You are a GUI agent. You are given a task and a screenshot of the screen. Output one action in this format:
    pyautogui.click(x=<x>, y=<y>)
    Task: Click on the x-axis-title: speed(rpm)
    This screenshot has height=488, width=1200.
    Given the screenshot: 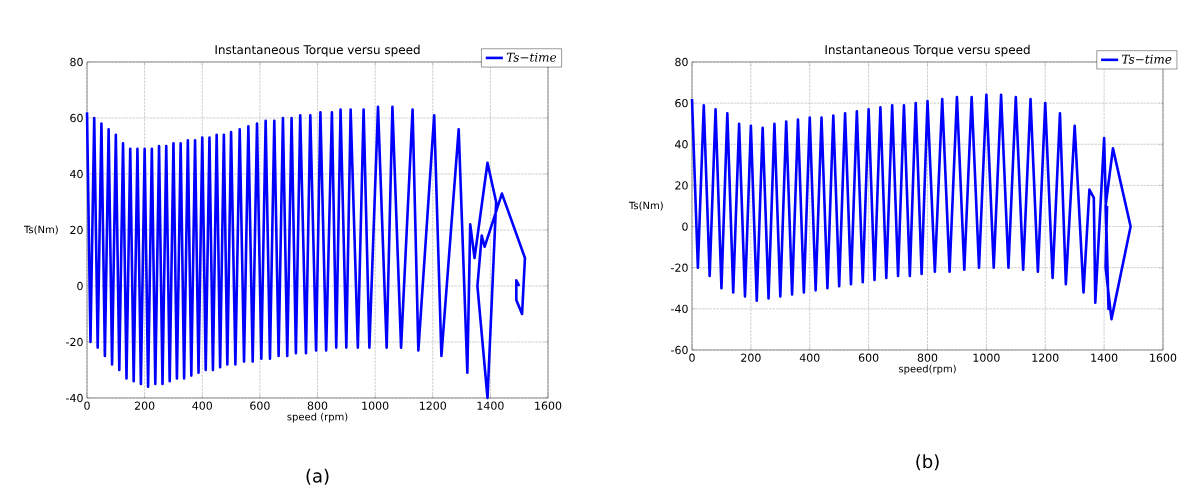 What is the action you would take?
    pyautogui.click(x=927, y=369)
    